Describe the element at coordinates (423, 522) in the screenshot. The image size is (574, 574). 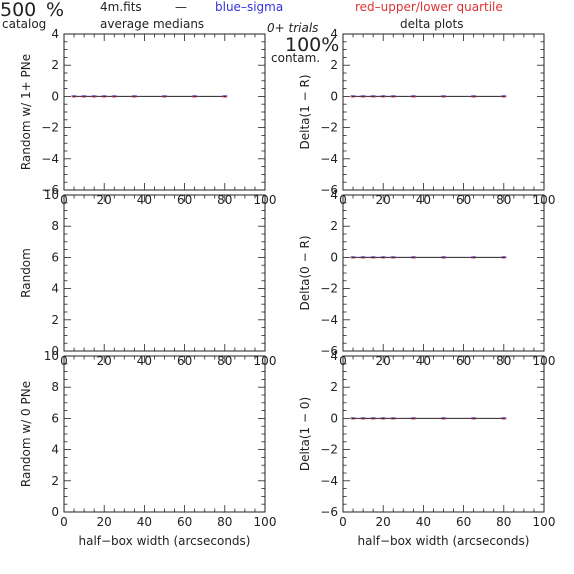
I see `x-tick-label: 40` at that location.